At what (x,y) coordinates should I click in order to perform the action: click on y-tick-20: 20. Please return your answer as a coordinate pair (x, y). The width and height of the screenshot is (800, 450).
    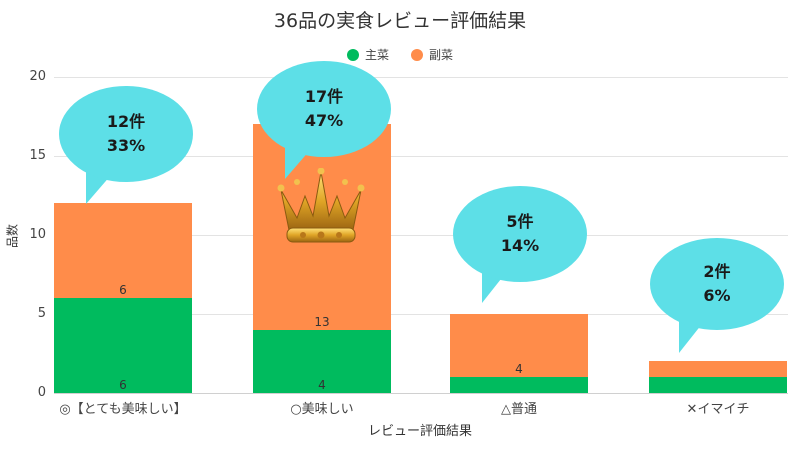
    Looking at the image, I should click on (37, 76).